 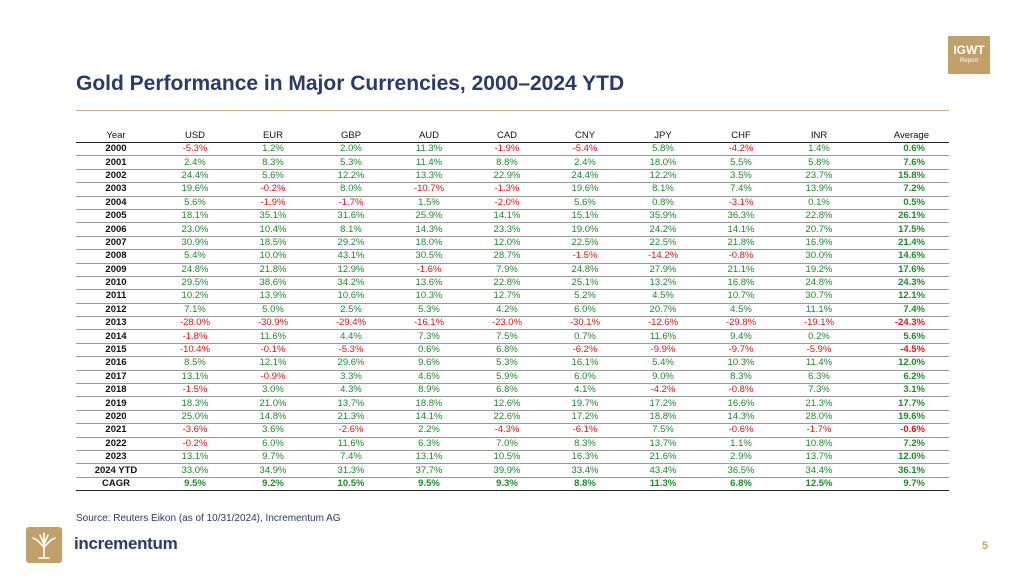 What do you see at coordinates (507, 323) in the screenshot?
I see `value-cell: -23.0%` at bounding box center [507, 323].